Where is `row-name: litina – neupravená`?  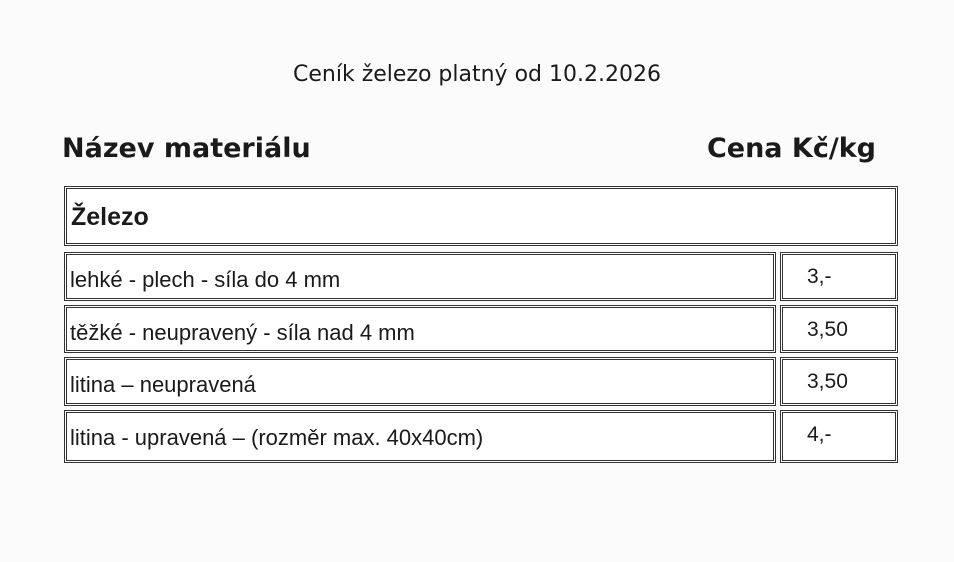 row-name: litina – neupravená is located at coordinates (420, 381).